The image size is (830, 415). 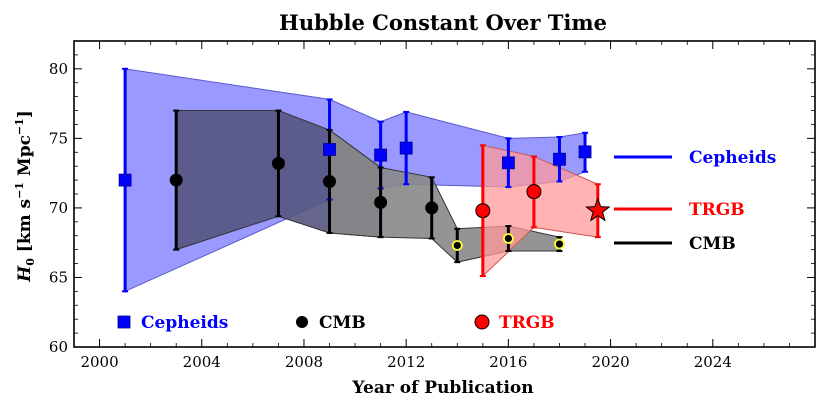 What do you see at coordinates (58, 69) in the screenshot?
I see `y-tick-label: 80` at bounding box center [58, 69].